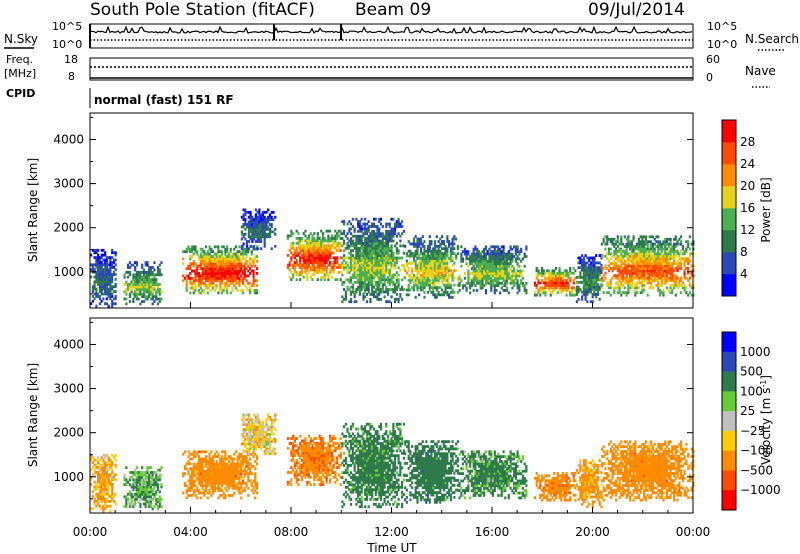  Describe the element at coordinates (729, 241) in the screenshot. I see `colorbar-swatch` at that location.